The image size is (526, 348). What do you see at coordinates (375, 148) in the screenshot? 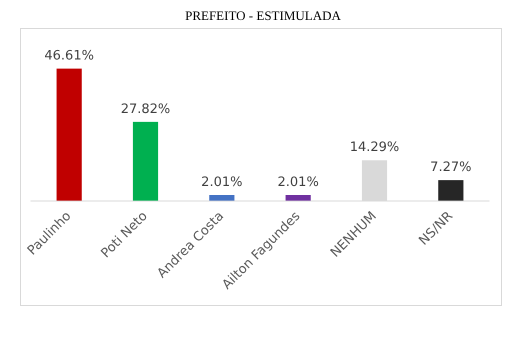
I see `data-label: 14.29%` at bounding box center [375, 148].